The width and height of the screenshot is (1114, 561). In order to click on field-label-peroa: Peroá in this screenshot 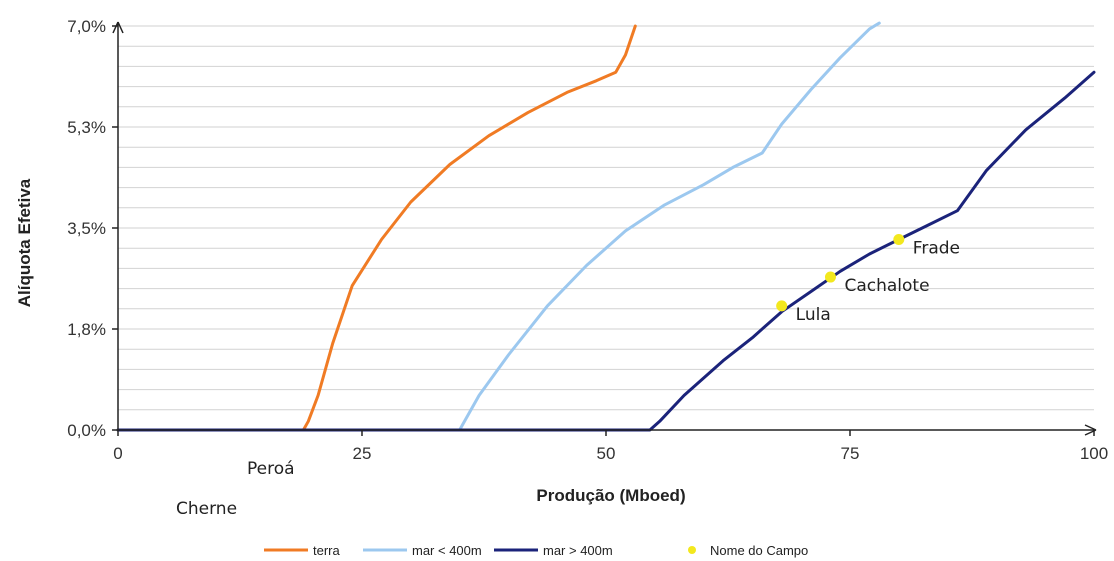, I will do `click(271, 469)`.